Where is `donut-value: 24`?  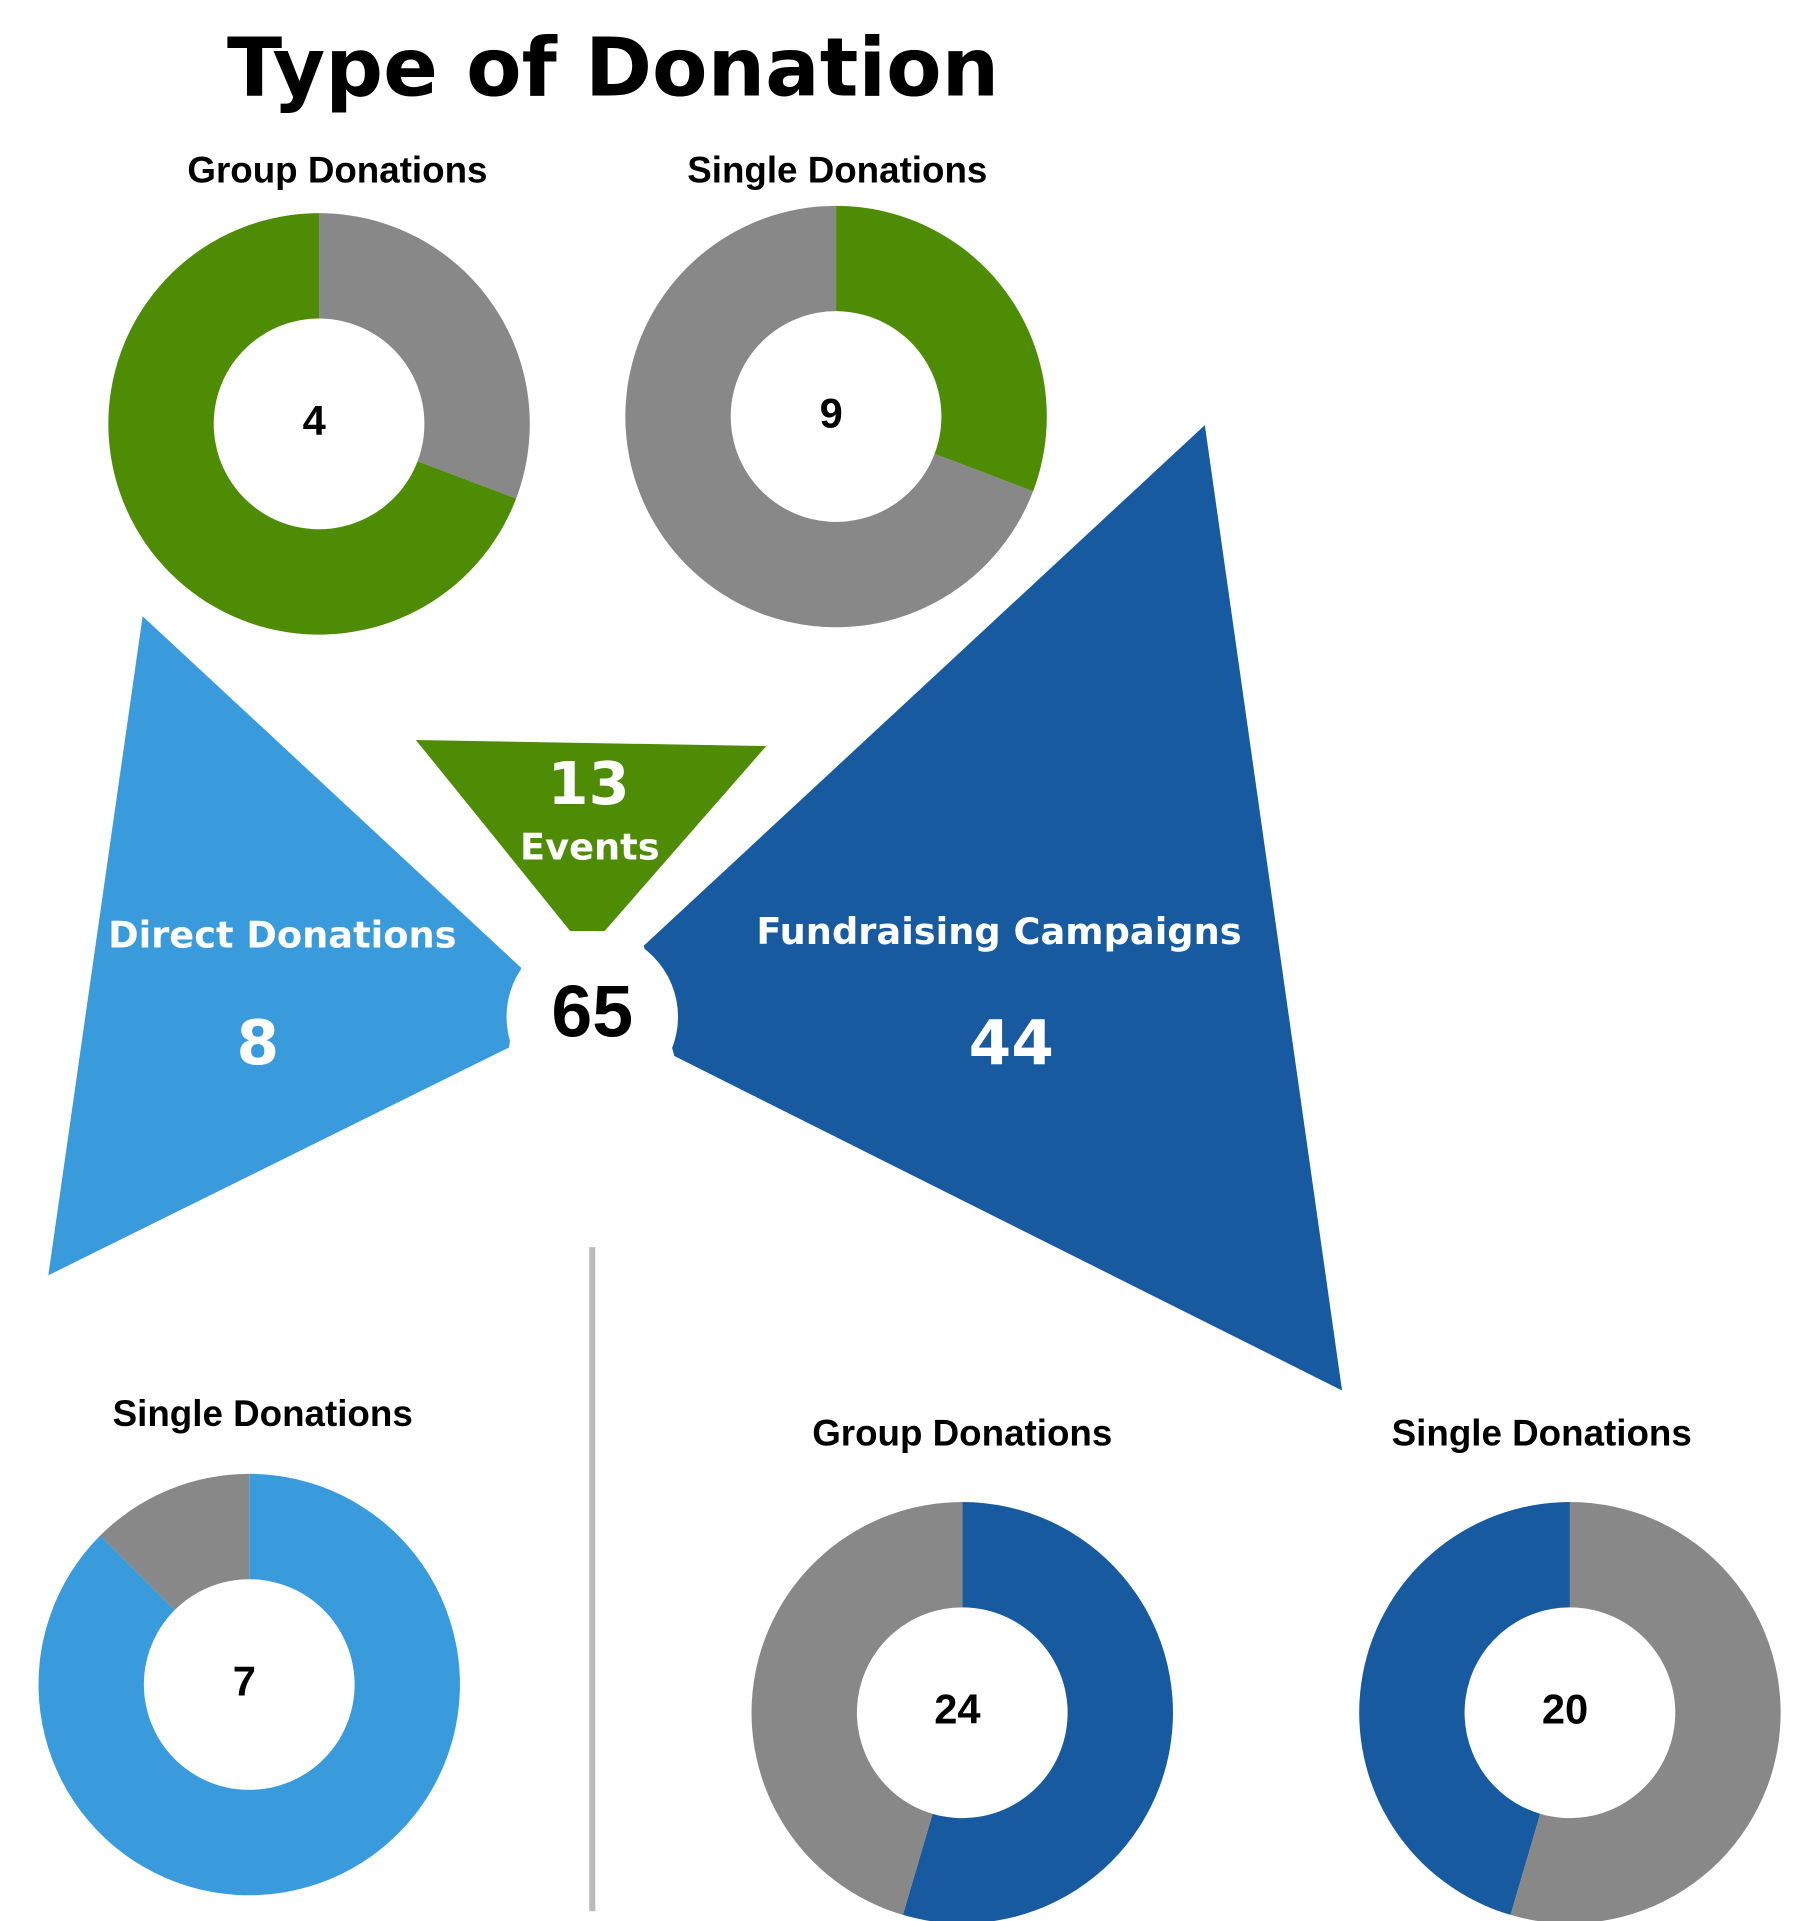 donut-value: 24 is located at coordinates (957, 1709).